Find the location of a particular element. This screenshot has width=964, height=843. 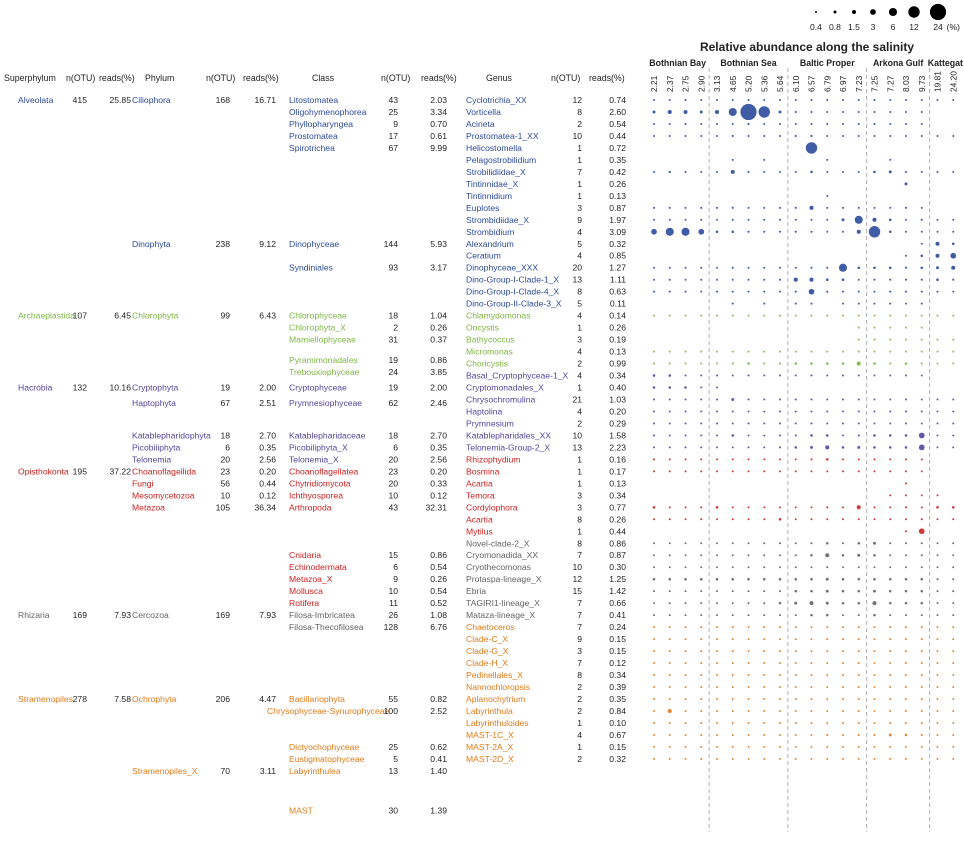

phylum-name: Haptophyta is located at coordinates (154, 403).